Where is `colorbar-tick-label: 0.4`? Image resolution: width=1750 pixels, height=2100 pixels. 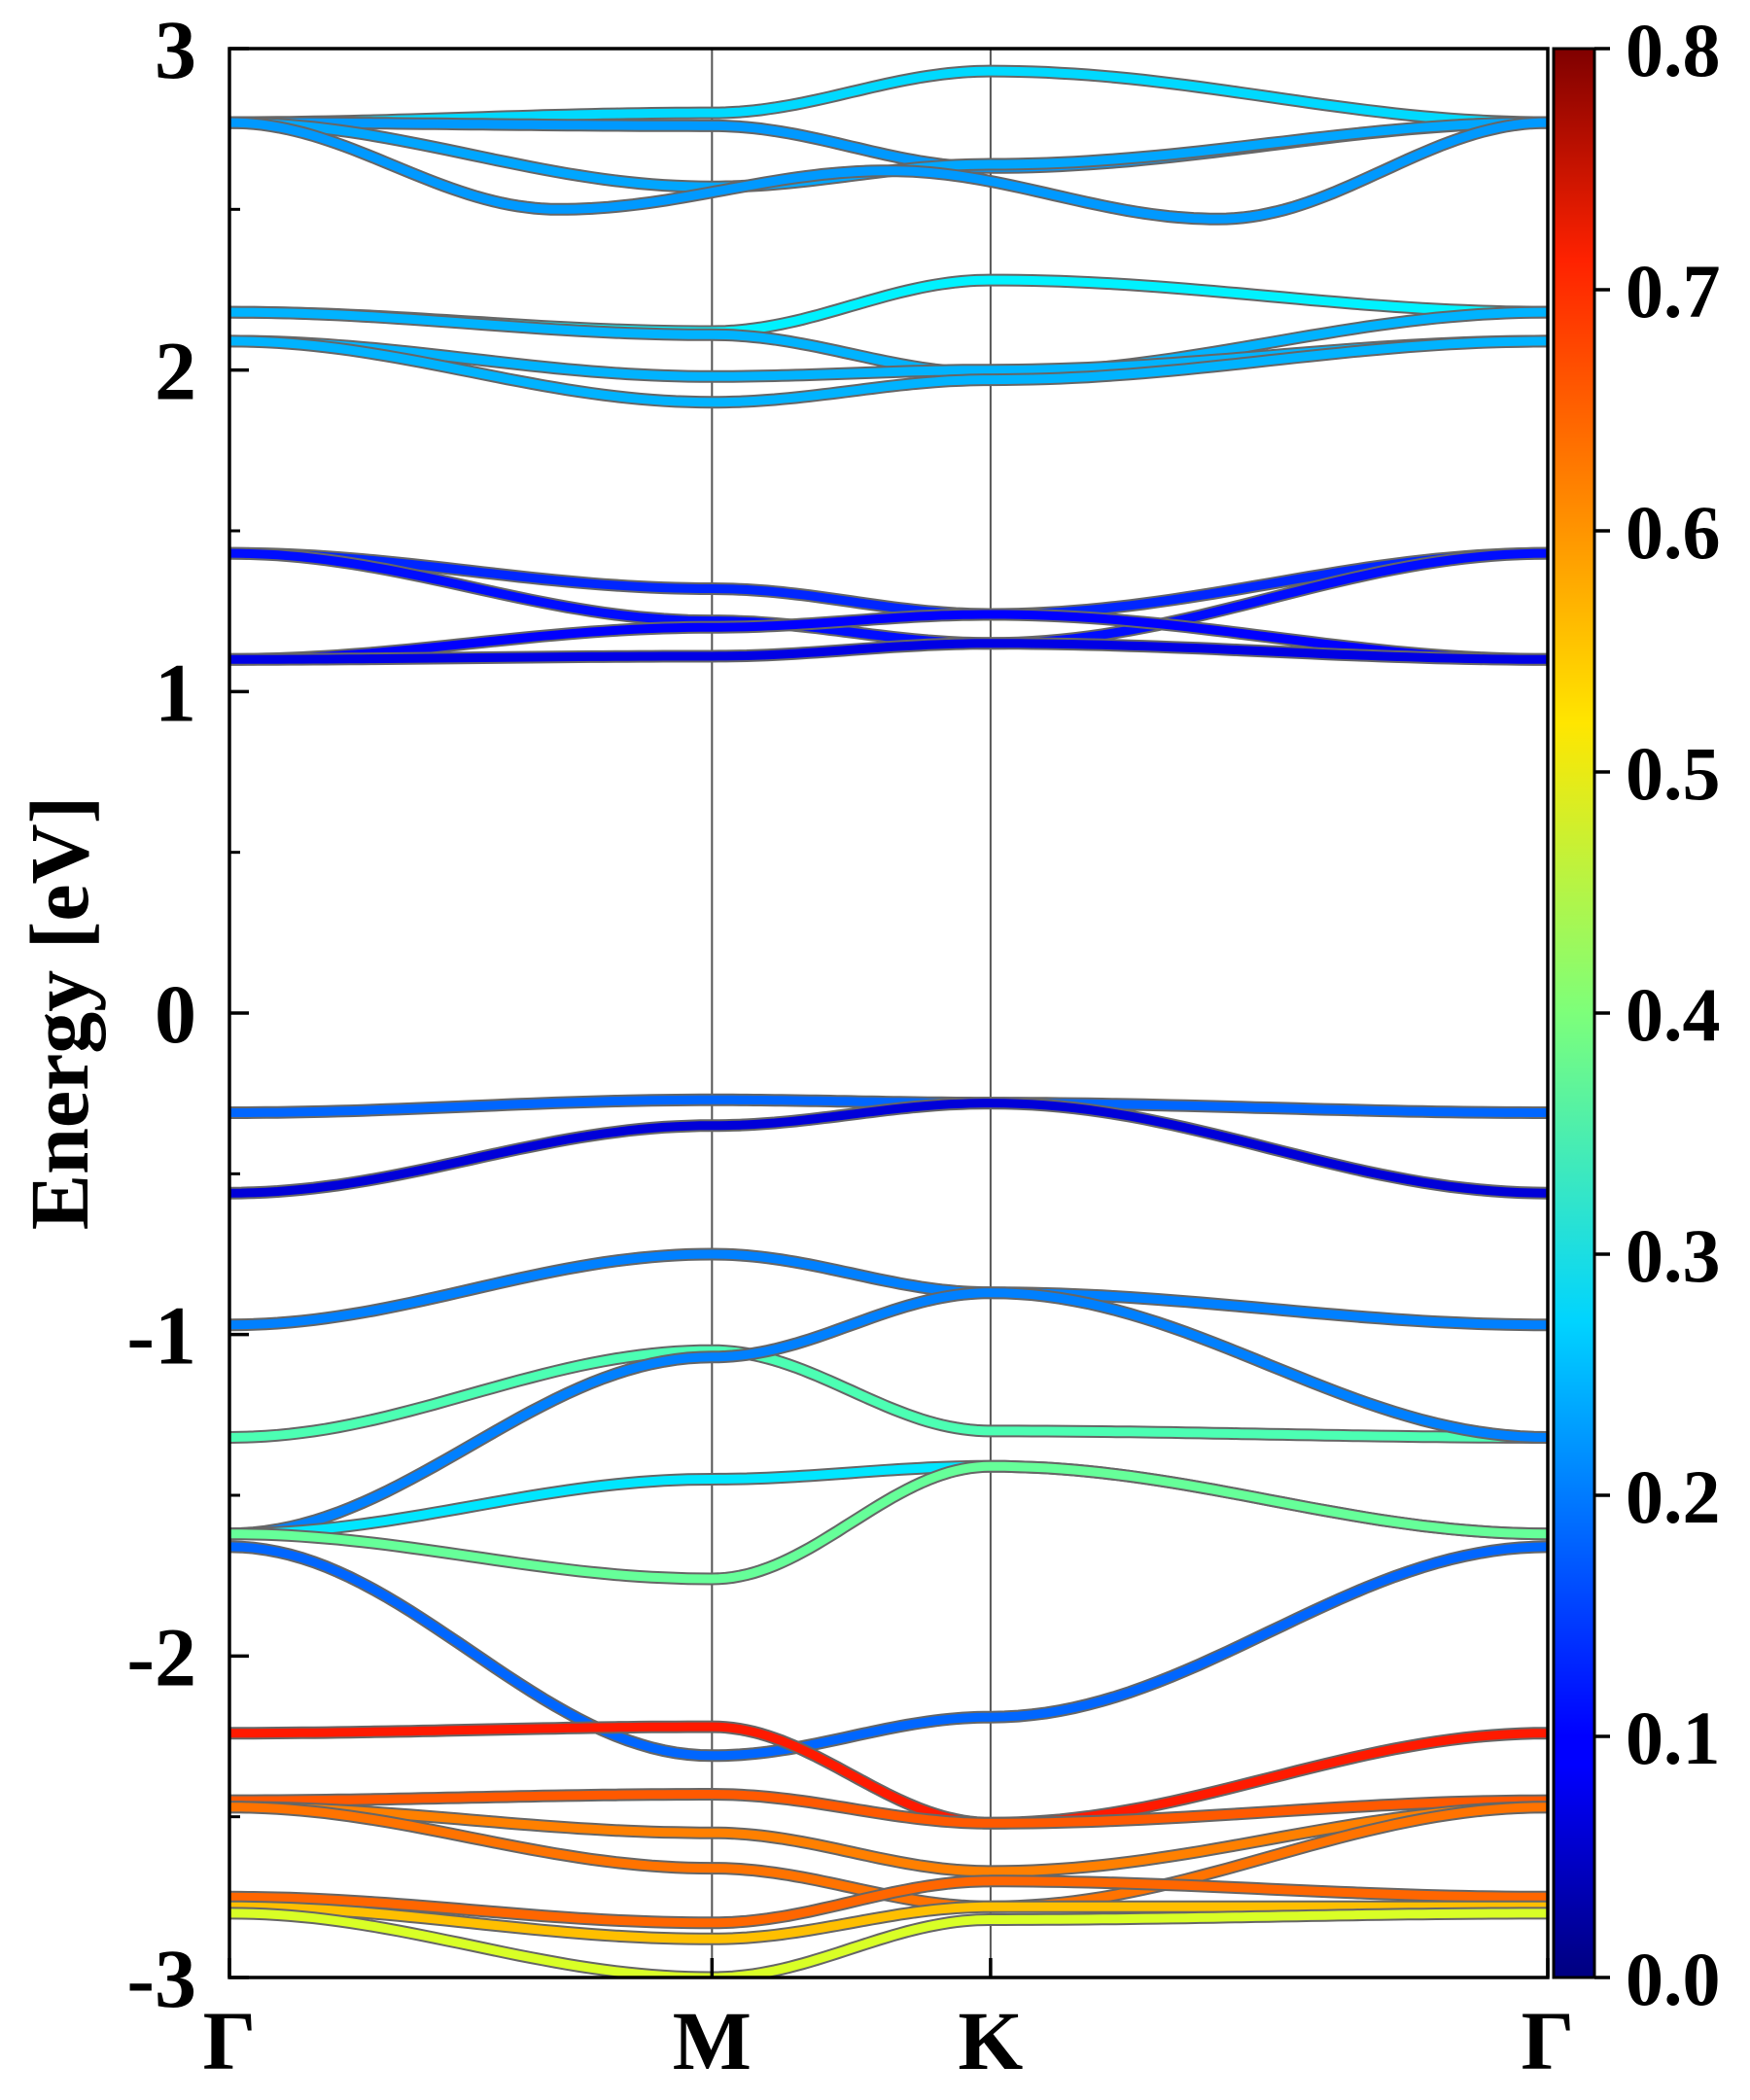
colorbar-tick-label: 0.4 is located at coordinates (1673, 1014).